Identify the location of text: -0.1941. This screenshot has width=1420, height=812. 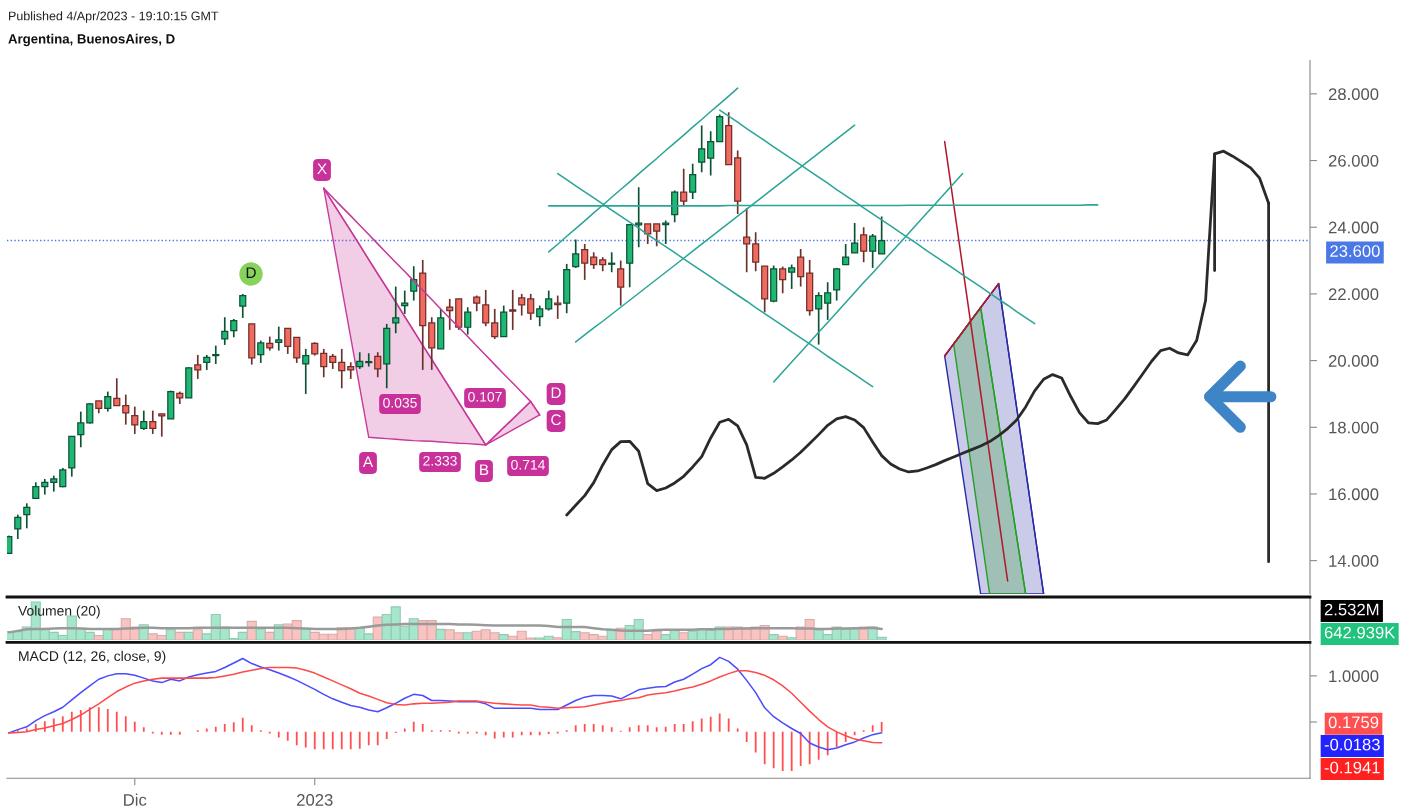
(1352, 767).